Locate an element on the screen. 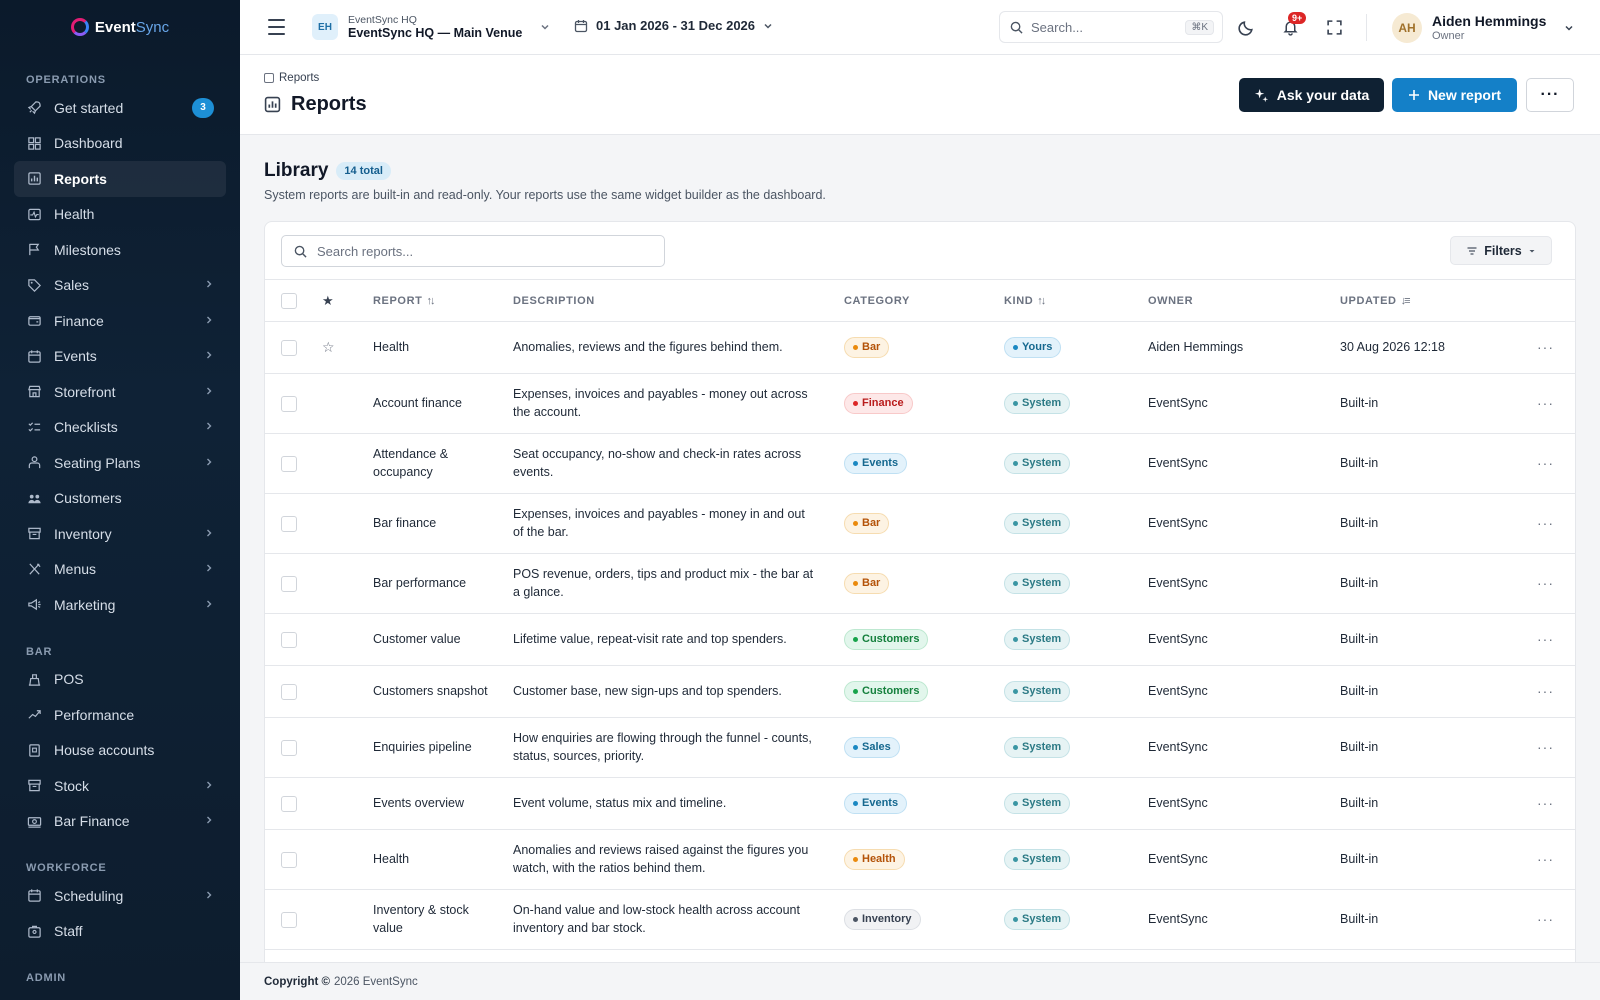 This screenshot has height=1000, width=1600. ask-your-data-button: Ask your data is located at coordinates (1311, 95).